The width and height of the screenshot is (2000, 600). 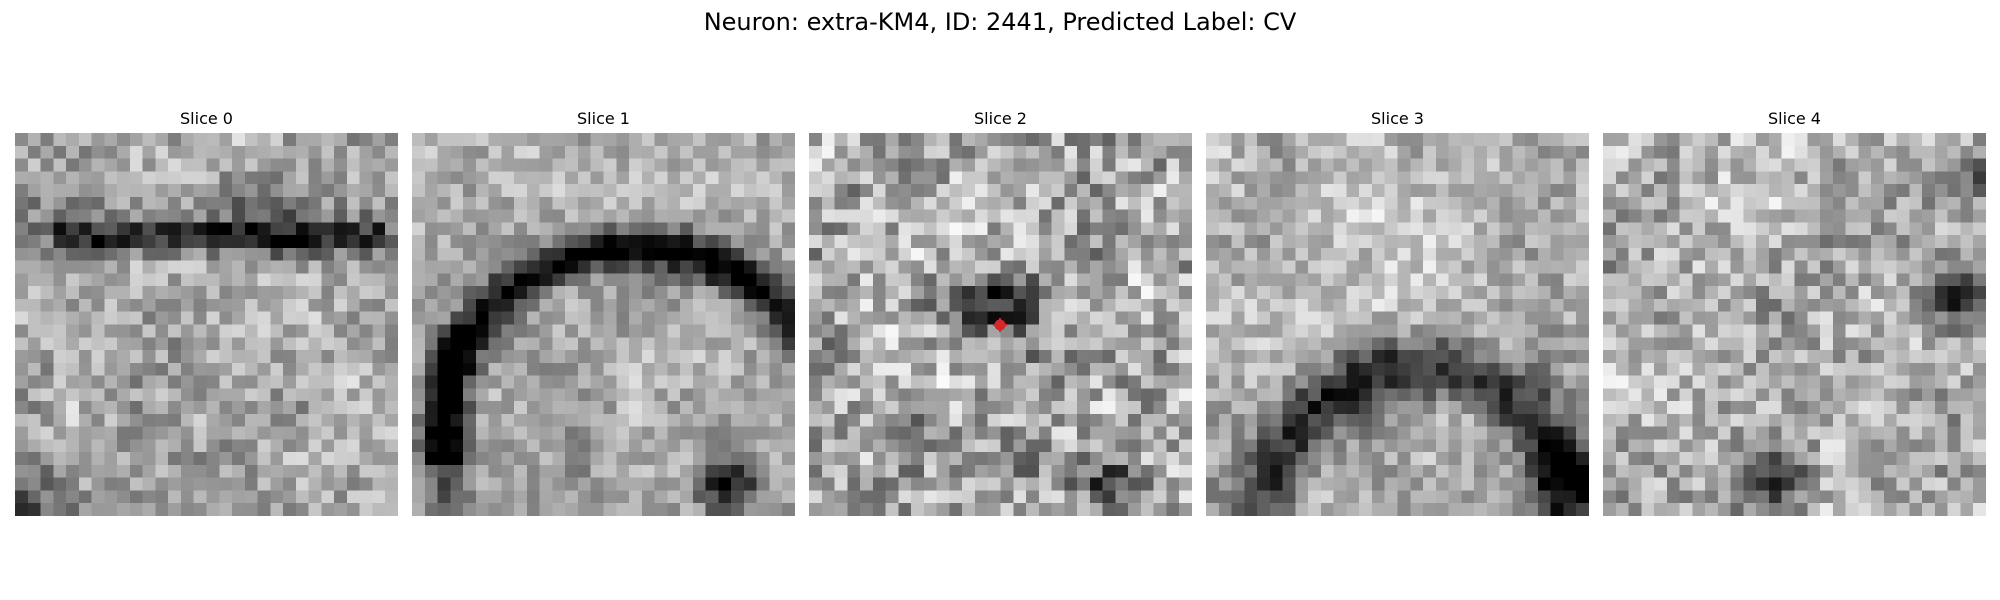 I want to click on slice-0-image, so click(x=206, y=324).